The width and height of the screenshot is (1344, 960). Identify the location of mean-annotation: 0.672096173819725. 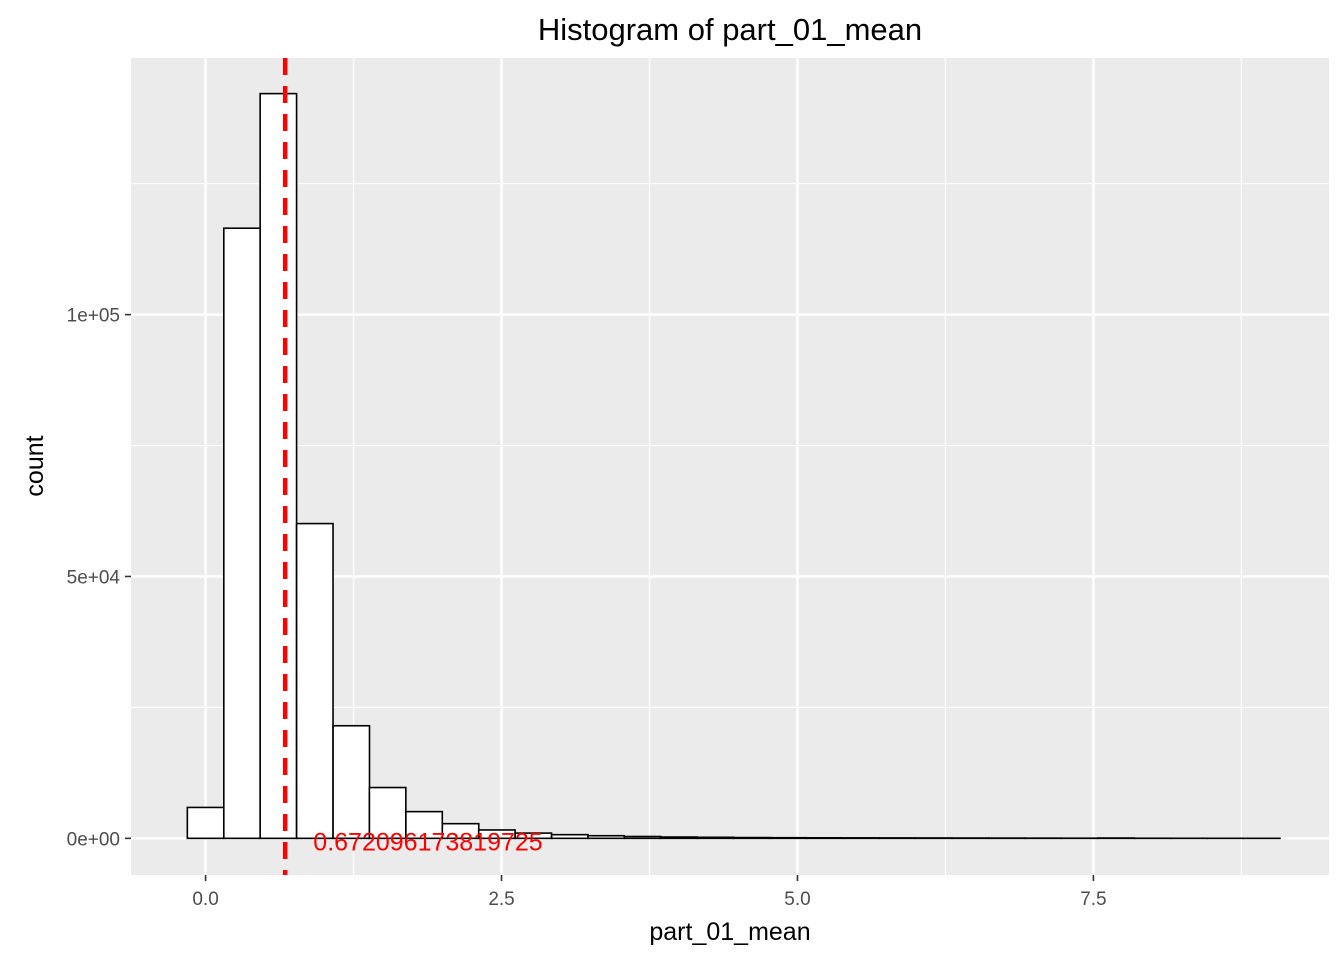
(427, 842).